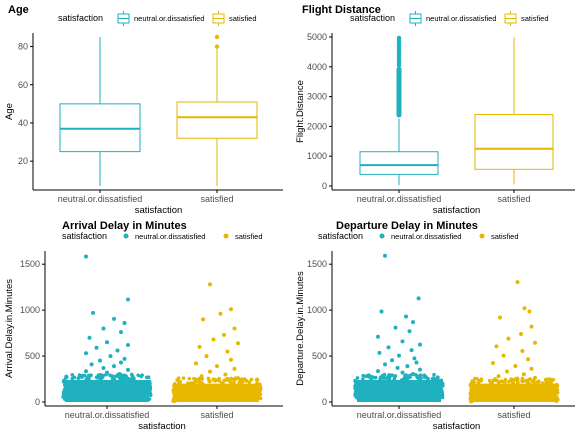  Describe the element at coordinates (9, 111) in the screenshot. I see `y-axis-label: Age` at that location.